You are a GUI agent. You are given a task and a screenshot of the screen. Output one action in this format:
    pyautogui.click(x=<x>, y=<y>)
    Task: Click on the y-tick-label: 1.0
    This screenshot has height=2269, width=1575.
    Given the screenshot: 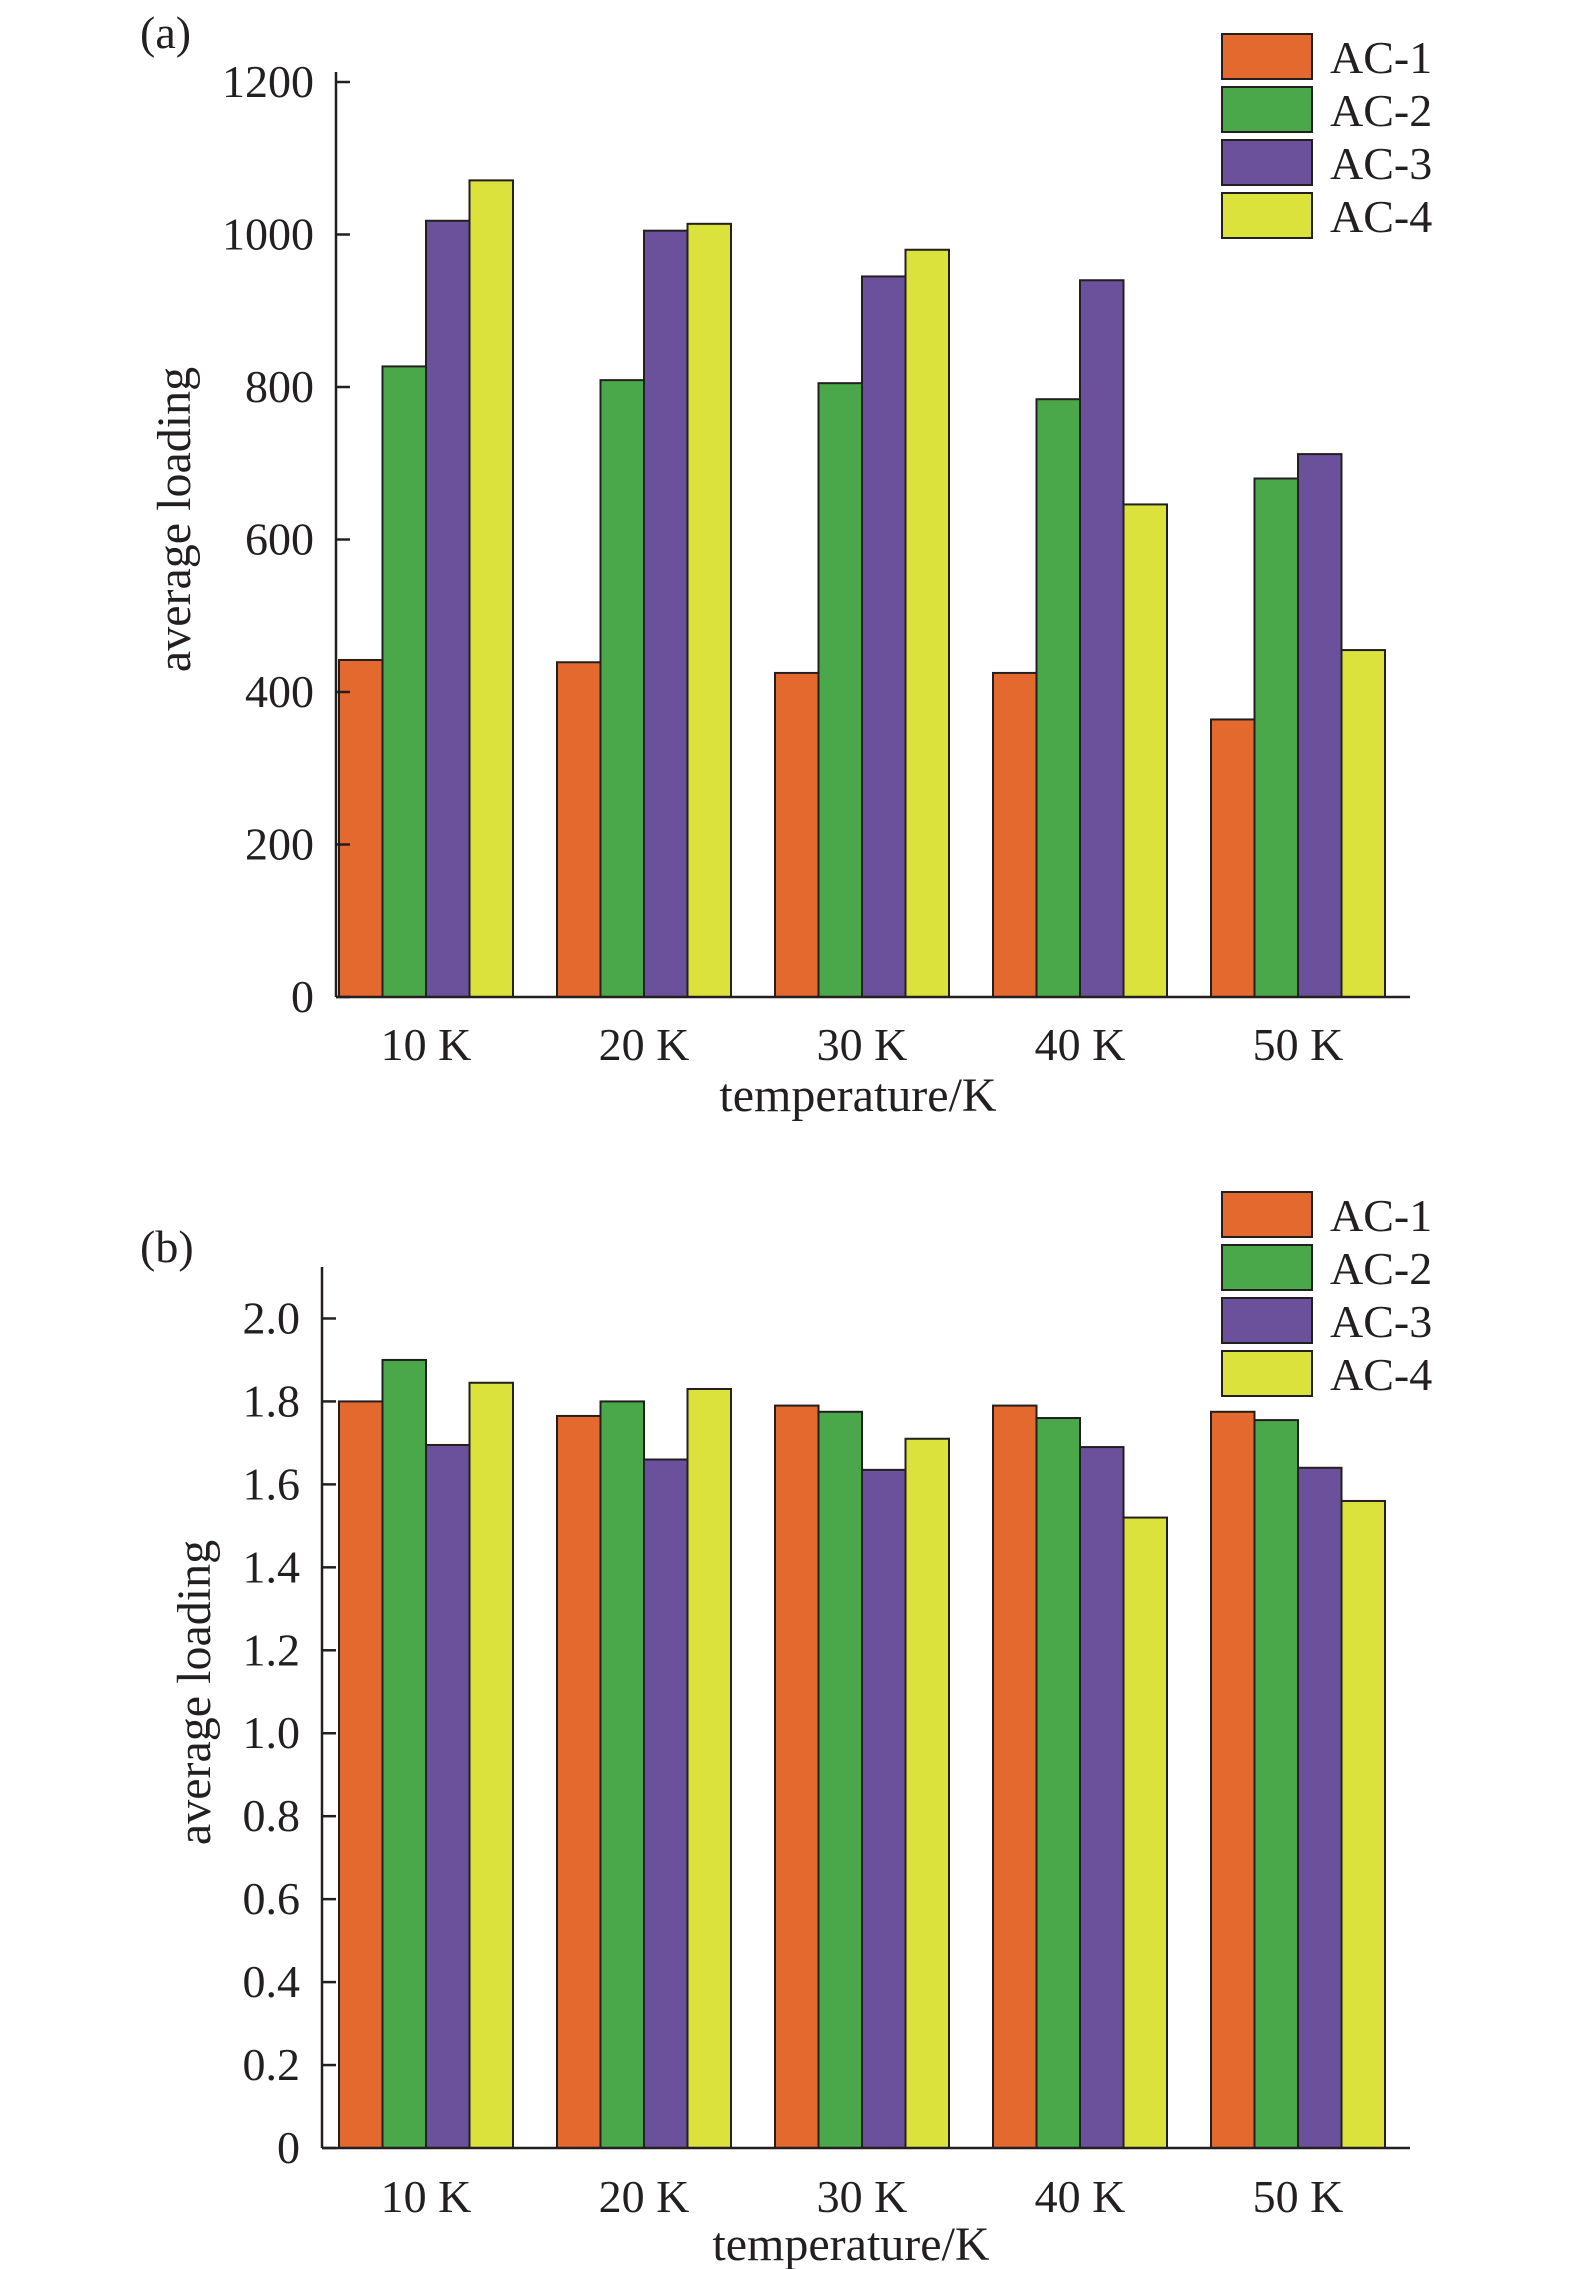 What is the action you would take?
    pyautogui.click(x=272, y=1732)
    